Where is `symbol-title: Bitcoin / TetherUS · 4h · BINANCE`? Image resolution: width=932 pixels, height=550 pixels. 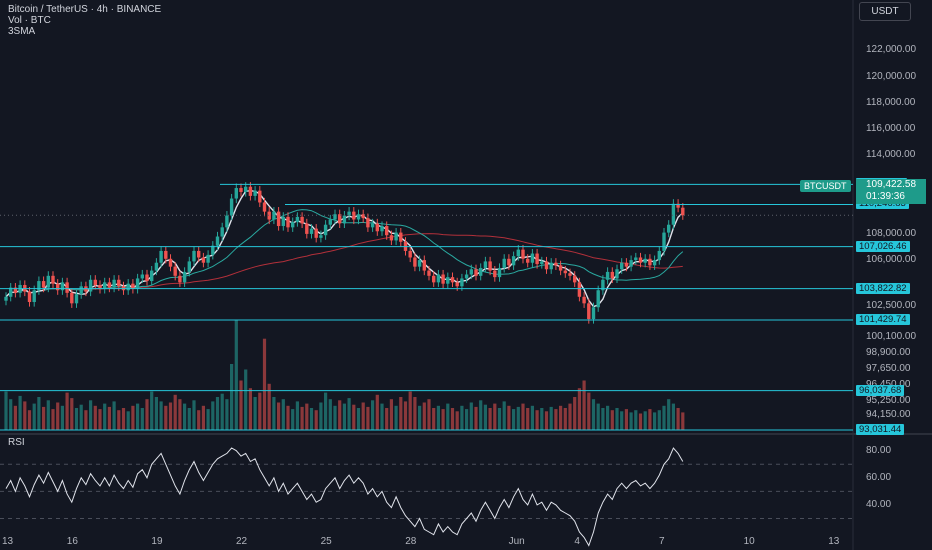 symbol-title: Bitcoin / TetherUS · 4h · BINANCE is located at coordinates (85, 9).